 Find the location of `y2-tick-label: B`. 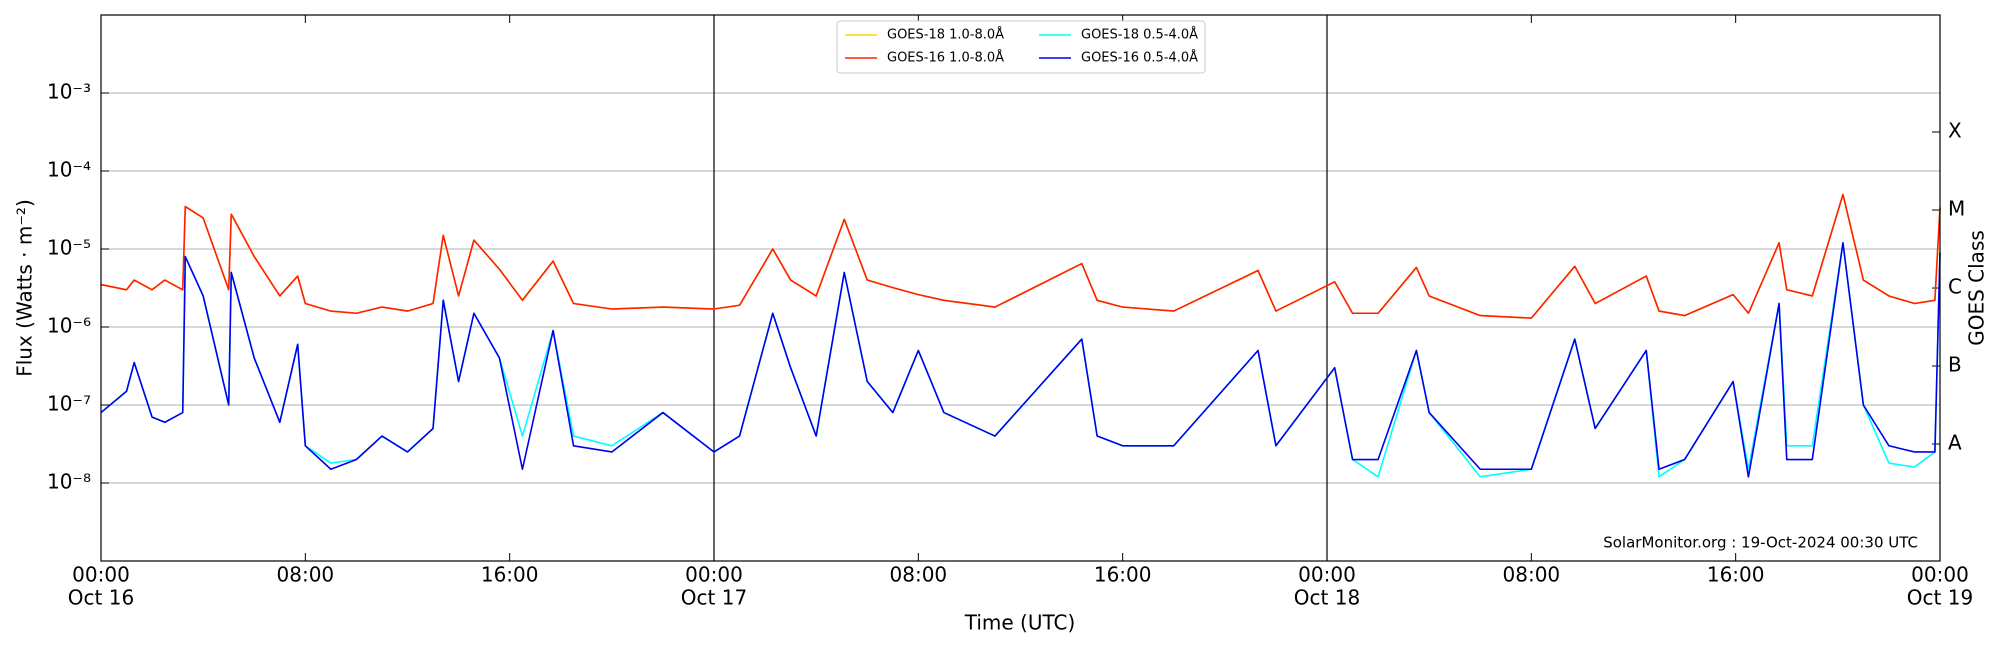

y2-tick-label: B is located at coordinates (1955, 365).